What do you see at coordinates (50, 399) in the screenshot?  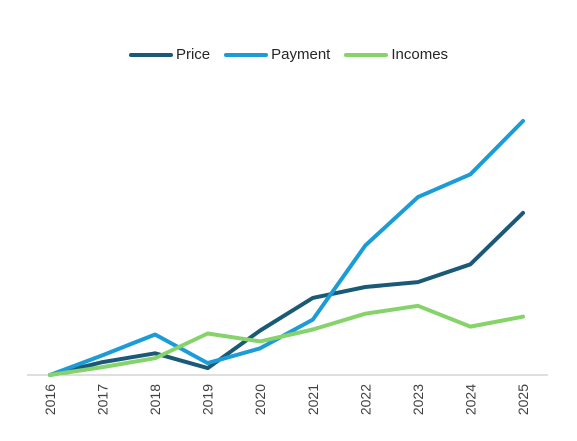 I see `x-tick-label: 2016` at bounding box center [50, 399].